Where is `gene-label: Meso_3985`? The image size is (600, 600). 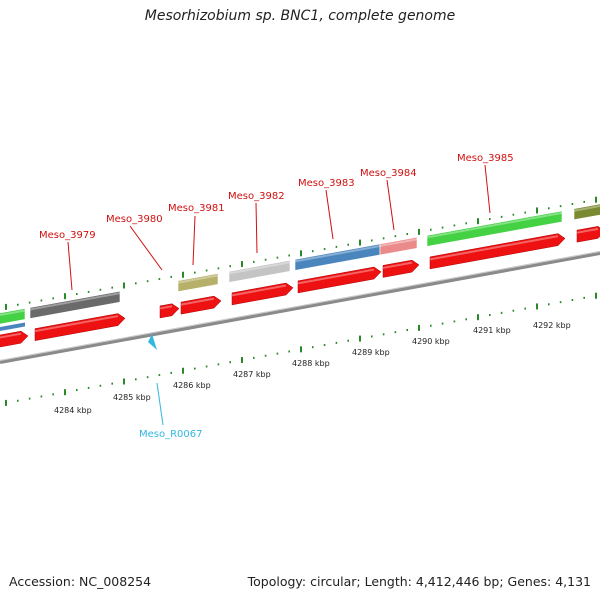 gene-label: Meso_3985 is located at coordinates (485, 158).